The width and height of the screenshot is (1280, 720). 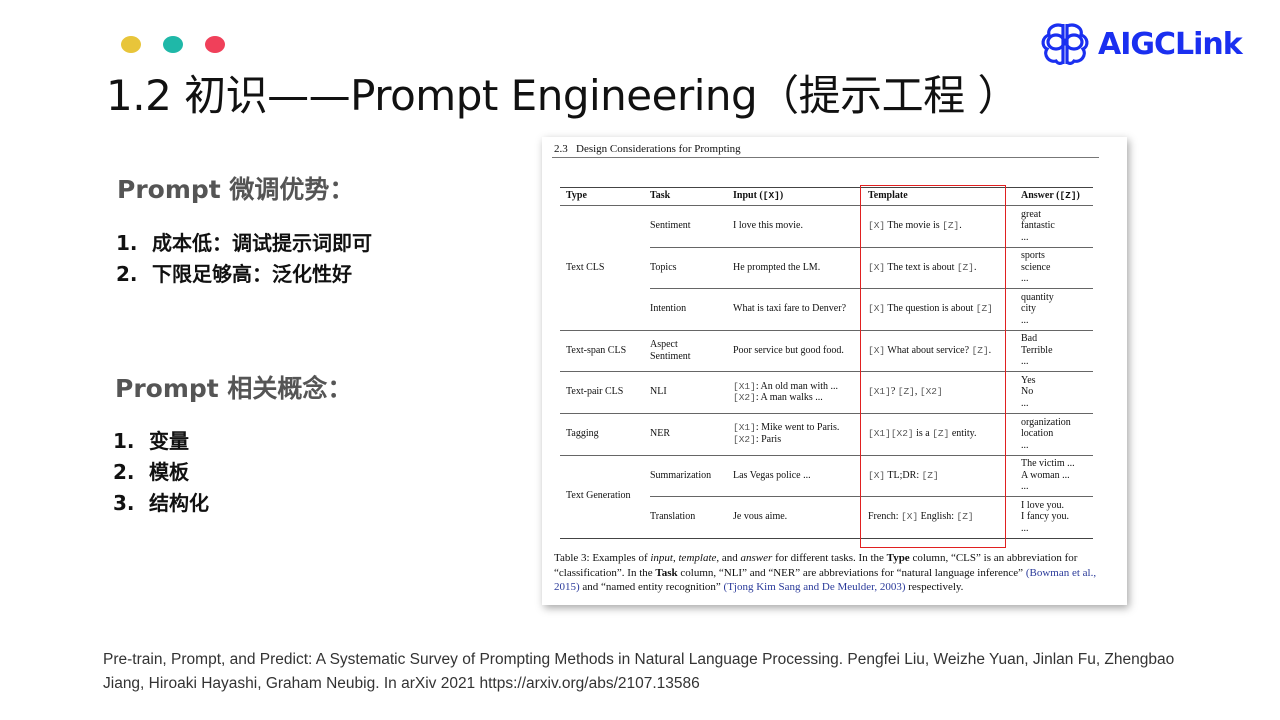 What do you see at coordinates (933, 366) in the screenshot?
I see `template-highlight-box` at bounding box center [933, 366].